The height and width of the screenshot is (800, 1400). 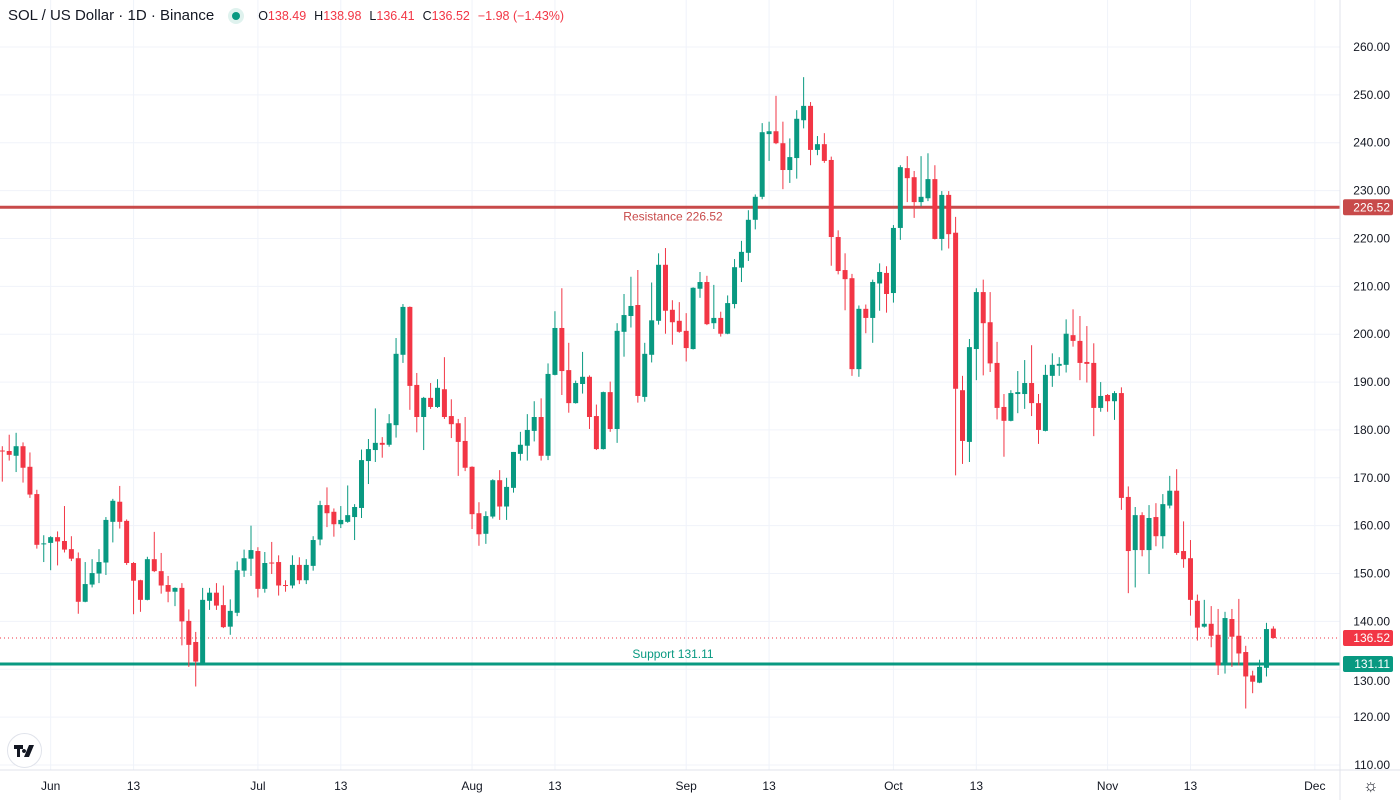 What do you see at coordinates (1371, 143) in the screenshot?
I see `y-tick-label: 240.00` at bounding box center [1371, 143].